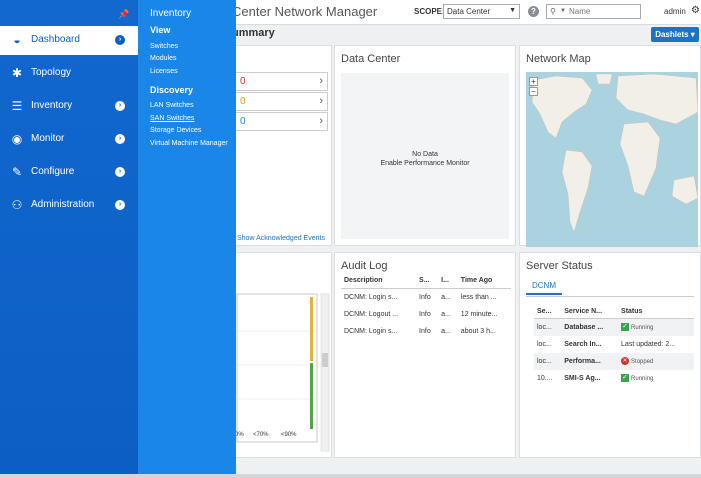 The image size is (701, 478). Describe the element at coordinates (164, 46) in the screenshot. I see `flyout-link-switches: Switches` at that location.